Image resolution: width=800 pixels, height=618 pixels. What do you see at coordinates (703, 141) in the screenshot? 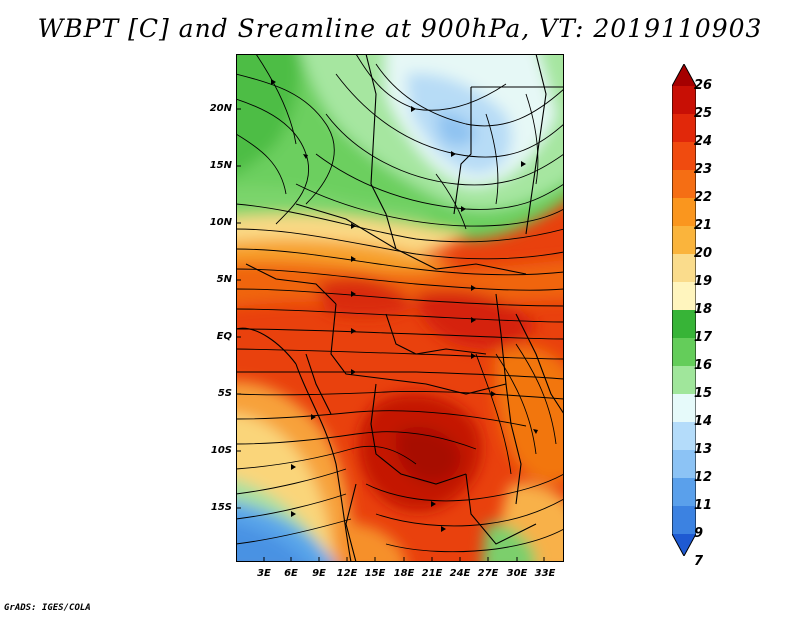
I see `colorbar-label: 24` at bounding box center [703, 141].